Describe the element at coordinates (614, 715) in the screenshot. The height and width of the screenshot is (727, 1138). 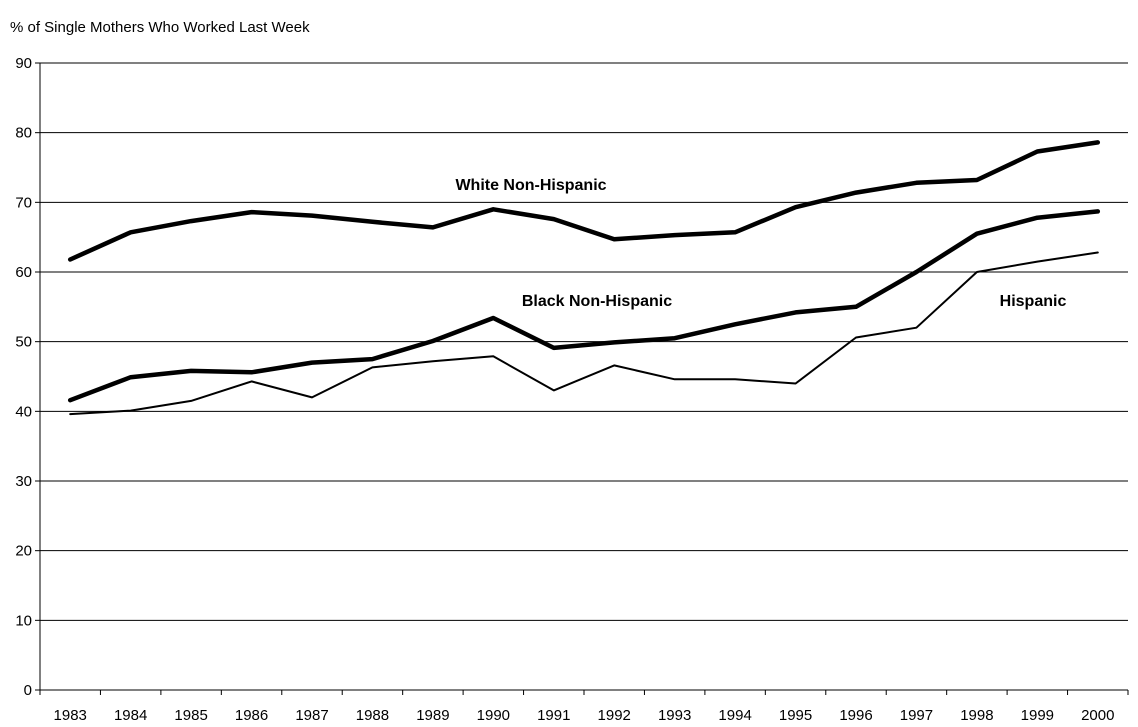
I see `x-tick-label-1992: 1992` at that location.